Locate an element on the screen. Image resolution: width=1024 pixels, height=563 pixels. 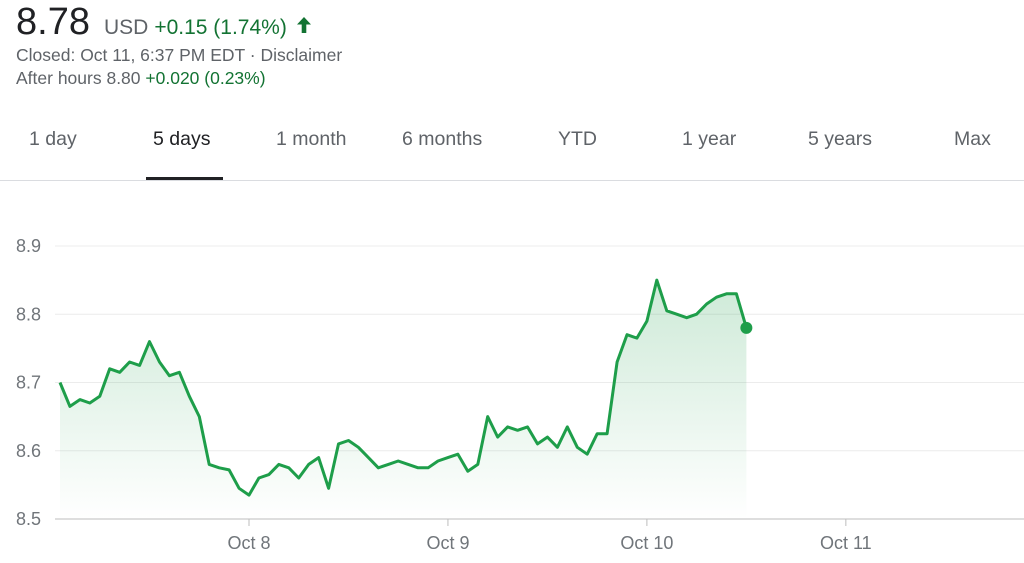
arrow-up-icon is located at coordinates (303, 25).